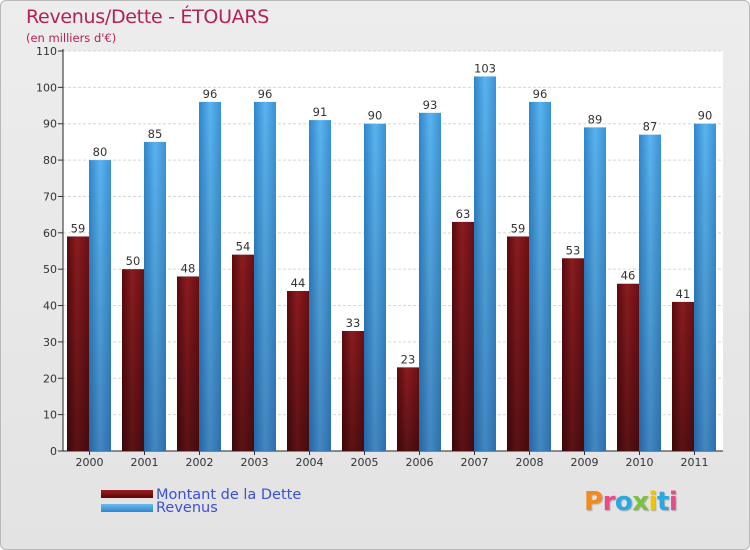 Image resolution: width=750 pixels, height=550 pixels. I want to click on data-label-dette: 54, so click(243, 247).